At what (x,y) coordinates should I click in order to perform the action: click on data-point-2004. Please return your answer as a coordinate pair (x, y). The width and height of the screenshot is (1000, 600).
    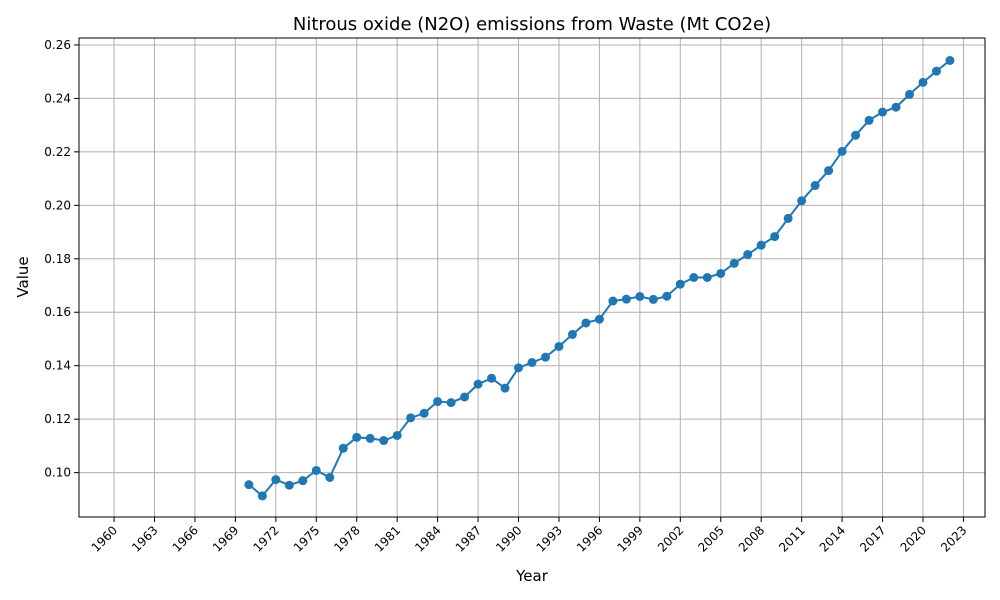
    Looking at the image, I should click on (707, 277).